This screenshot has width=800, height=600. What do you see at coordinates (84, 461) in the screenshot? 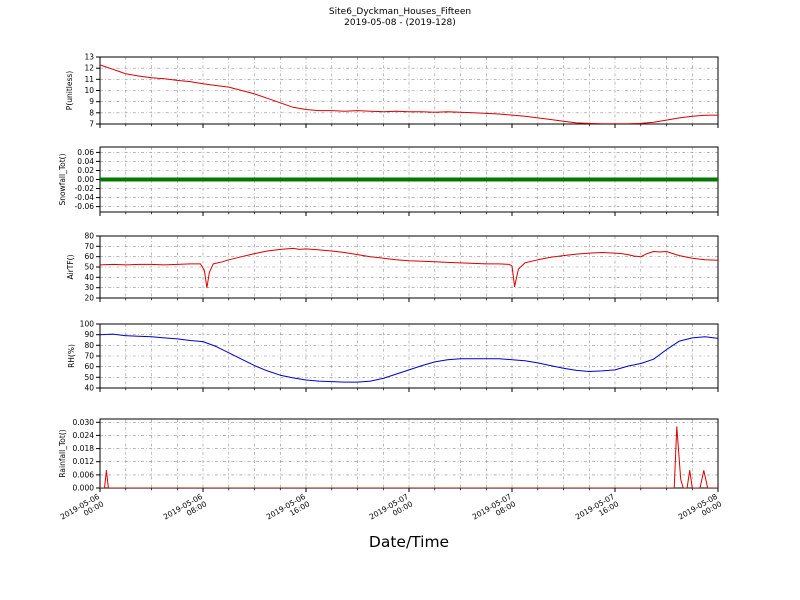
I see `y-tick-label: 0.012` at bounding box center [84, 461].